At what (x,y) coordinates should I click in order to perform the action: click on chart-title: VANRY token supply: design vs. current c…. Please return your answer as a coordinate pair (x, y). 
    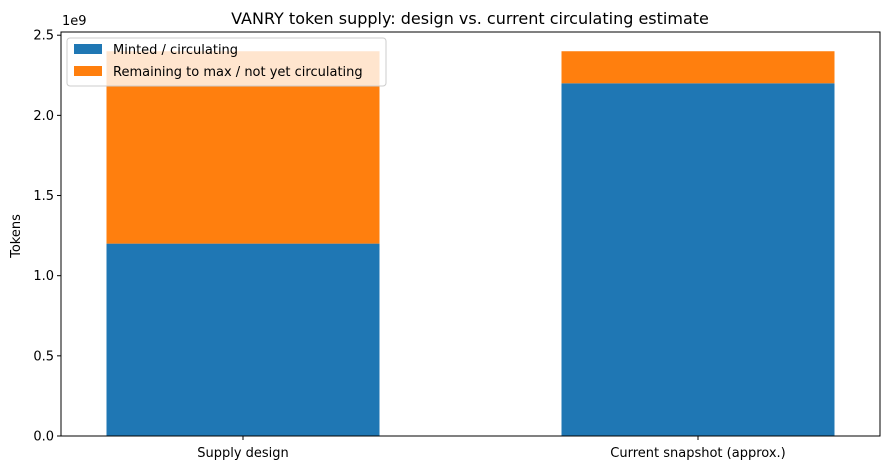
    Looking at the image, I should click on (470, 18).